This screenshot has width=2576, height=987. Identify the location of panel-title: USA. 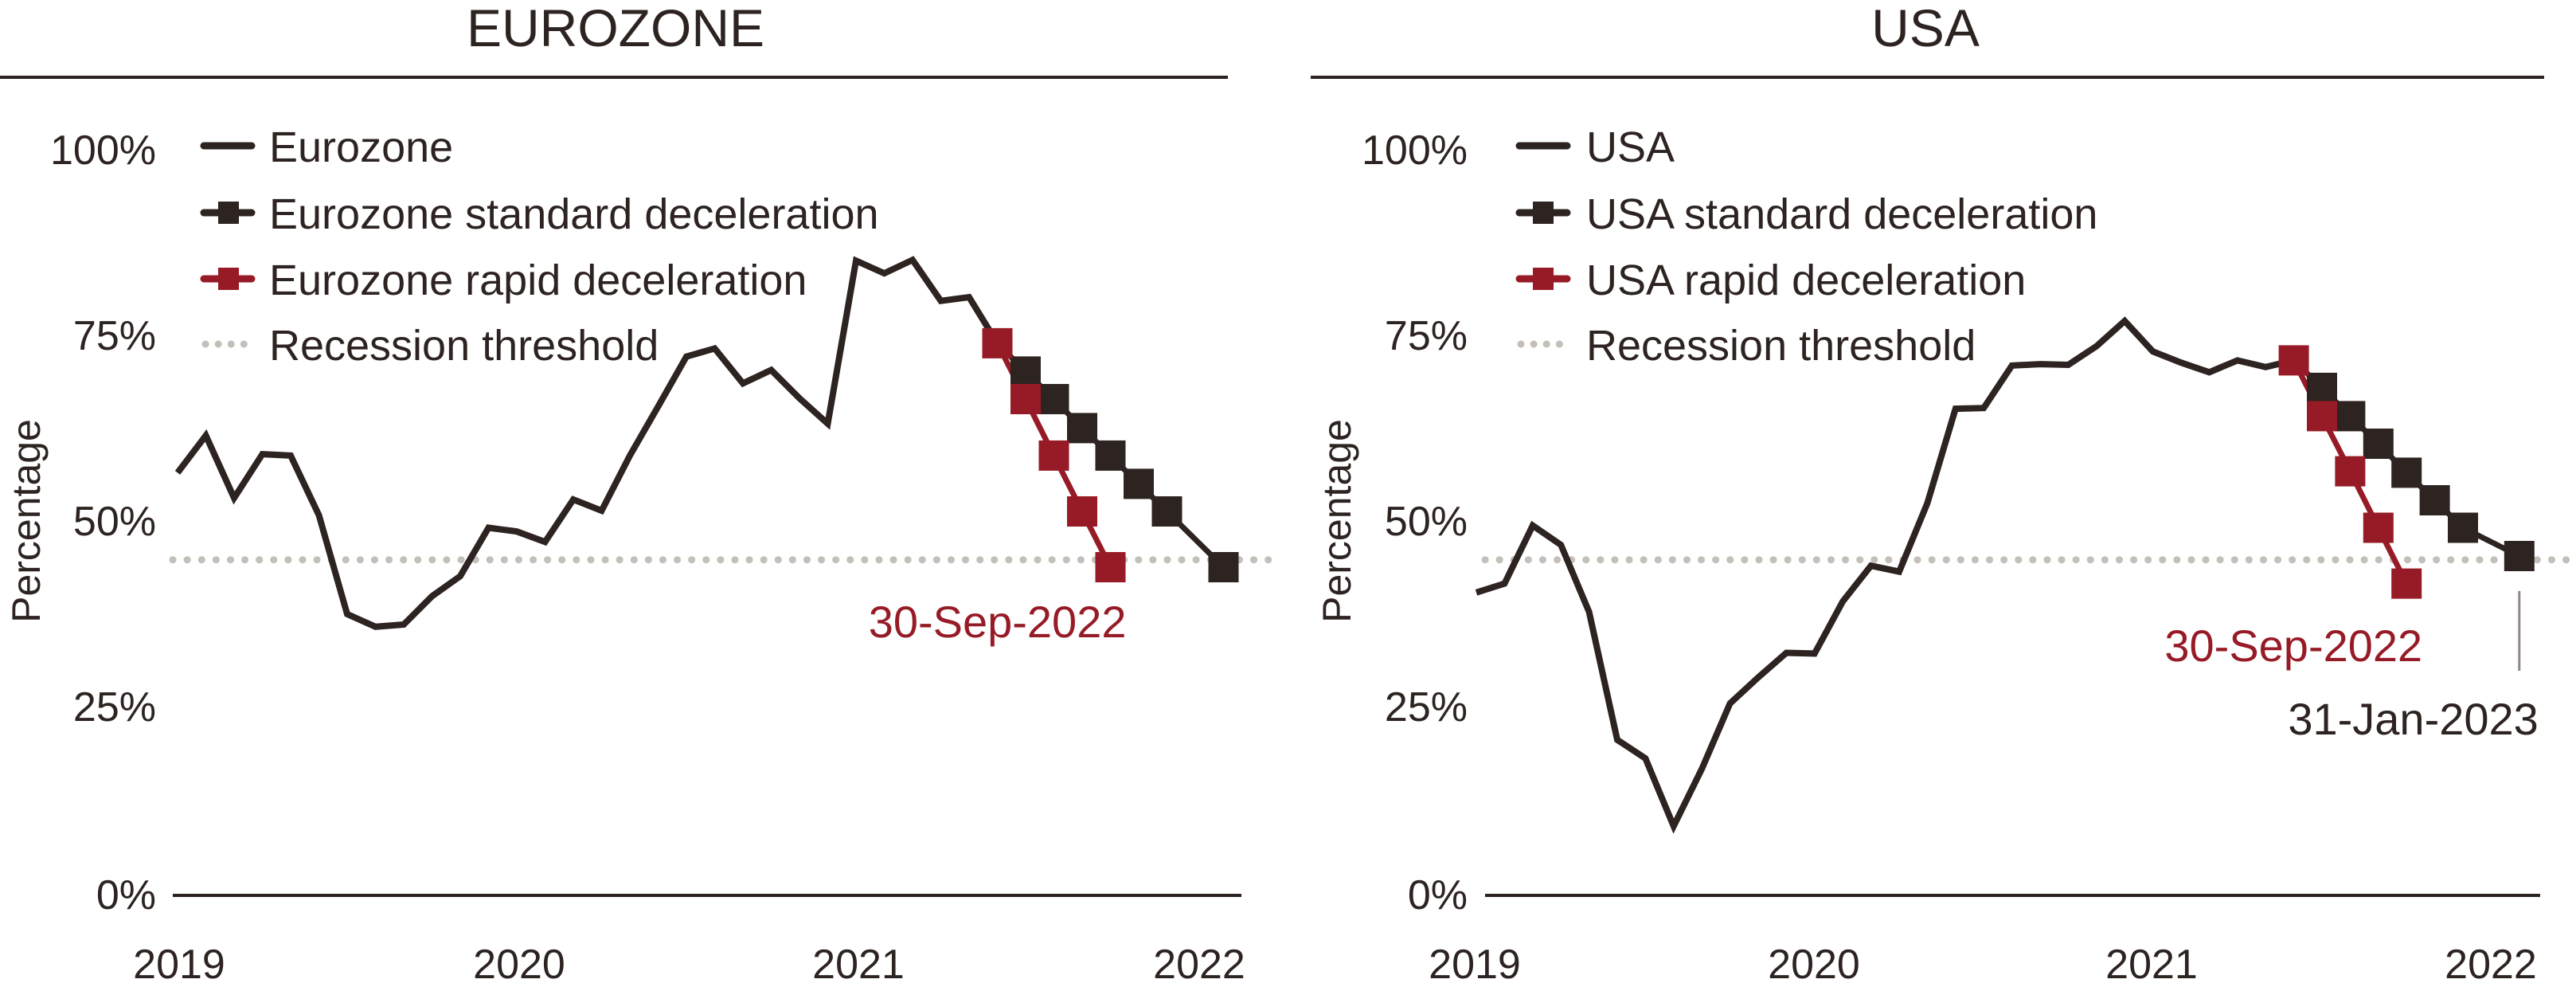
(1925, 28).